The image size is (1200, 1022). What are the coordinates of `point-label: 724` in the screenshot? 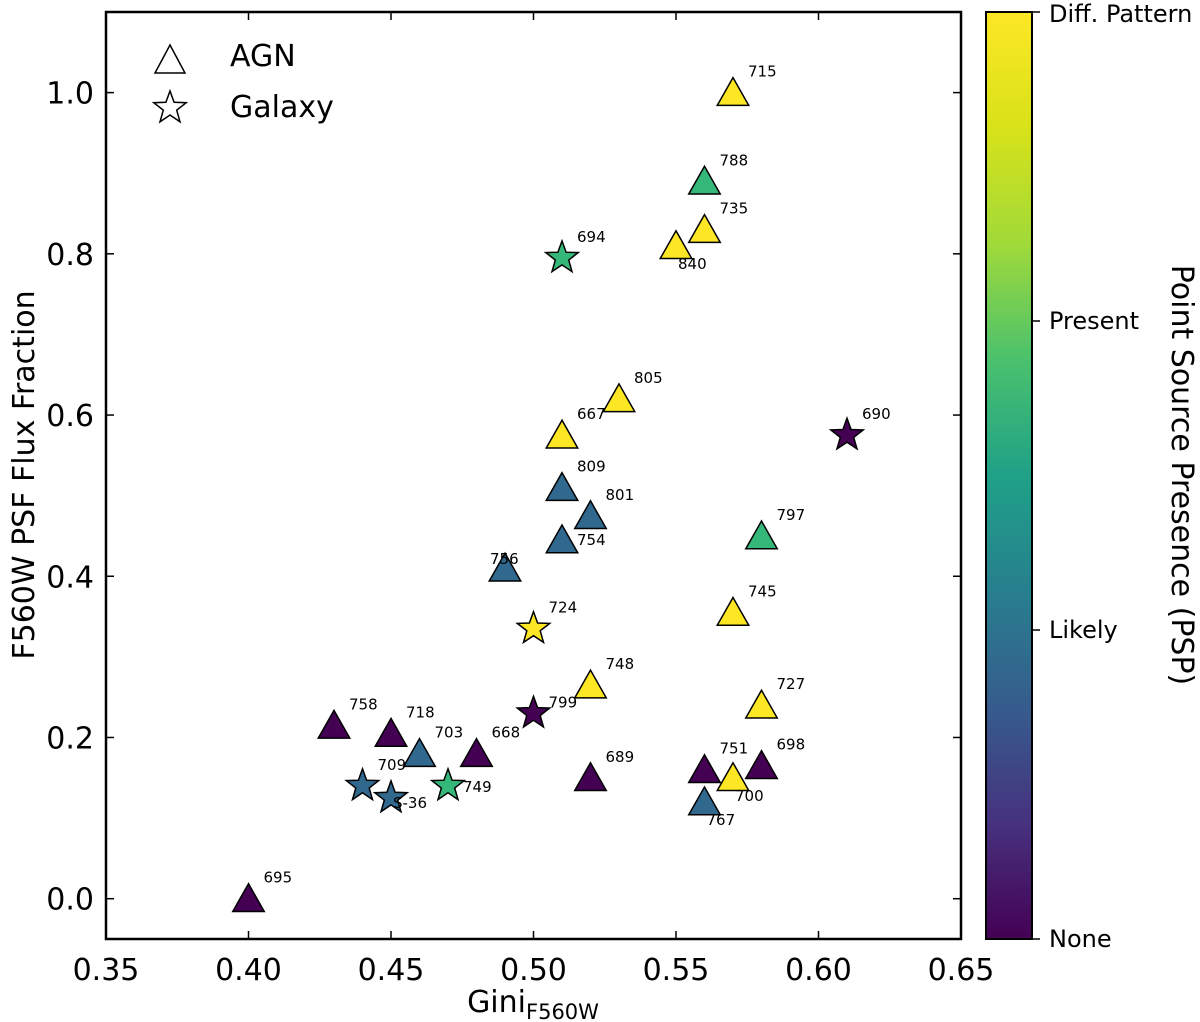 It's located at (563, 608).